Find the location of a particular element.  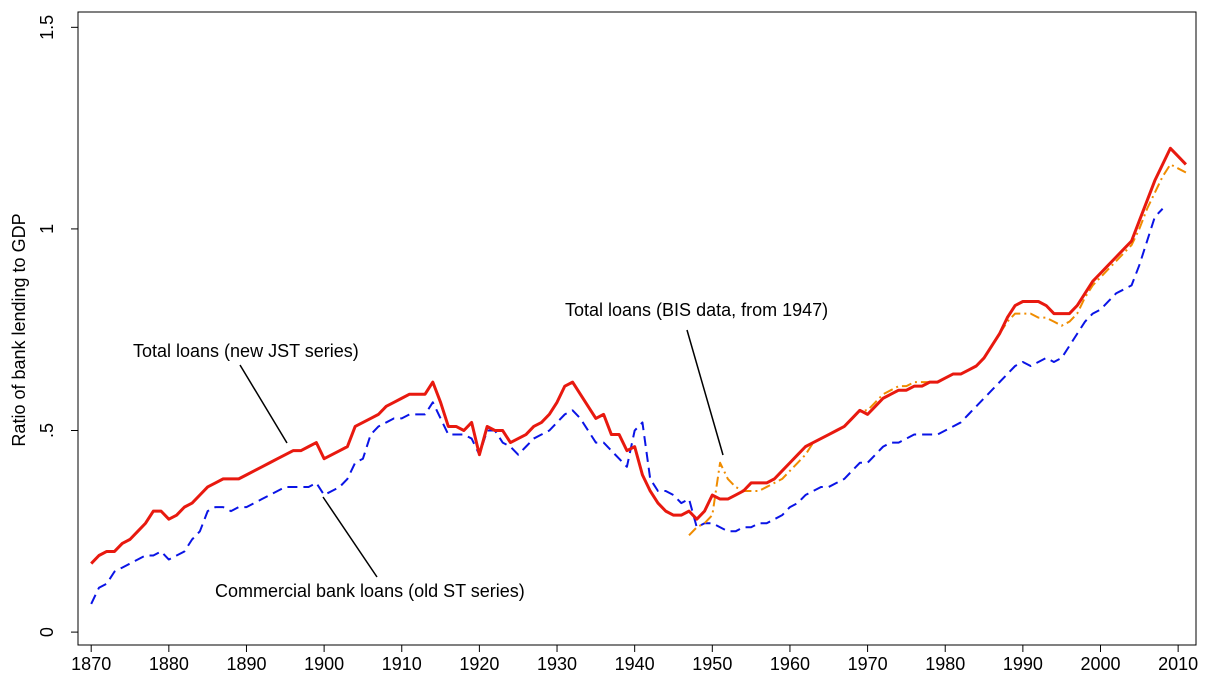

x-tick-label: 1880 is located at coordinates (169, 664).